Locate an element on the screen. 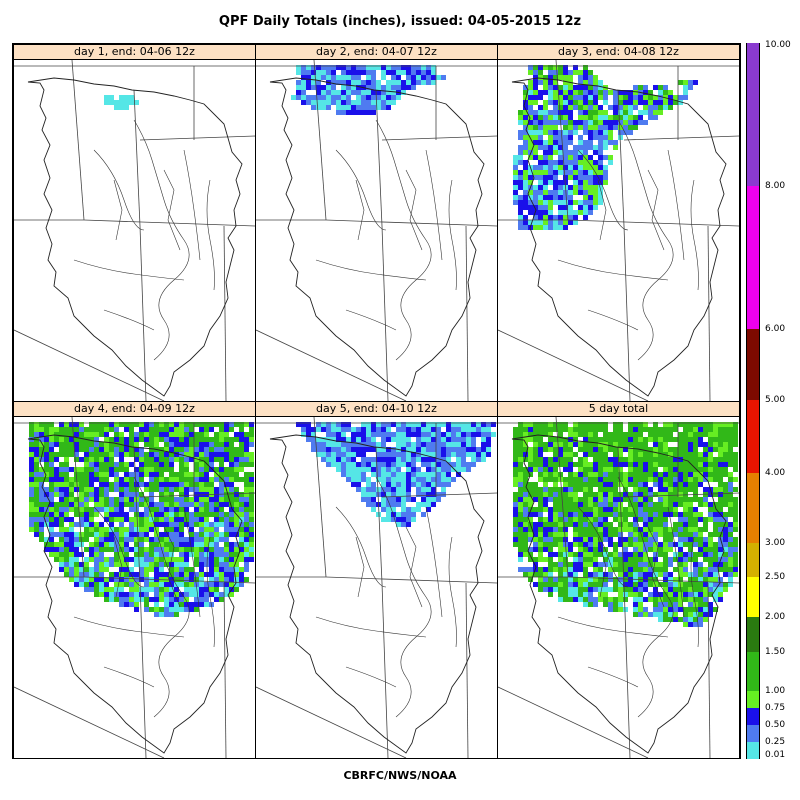 The image size is (800, 800). map-panel-5-day-total: 5 day total is located at coordinates (618, 580).